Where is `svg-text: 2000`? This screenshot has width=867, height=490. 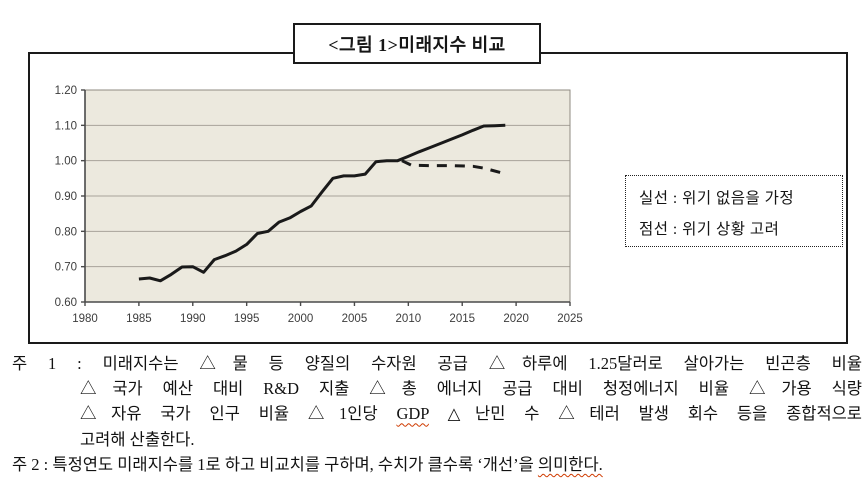
svg-text: 2000 is located at coordinates (301, 319).